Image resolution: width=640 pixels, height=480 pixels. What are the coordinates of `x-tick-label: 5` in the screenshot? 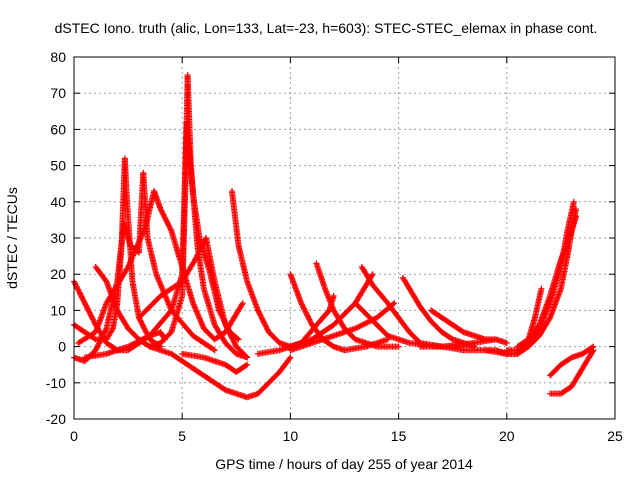 It's located at (182, 436).